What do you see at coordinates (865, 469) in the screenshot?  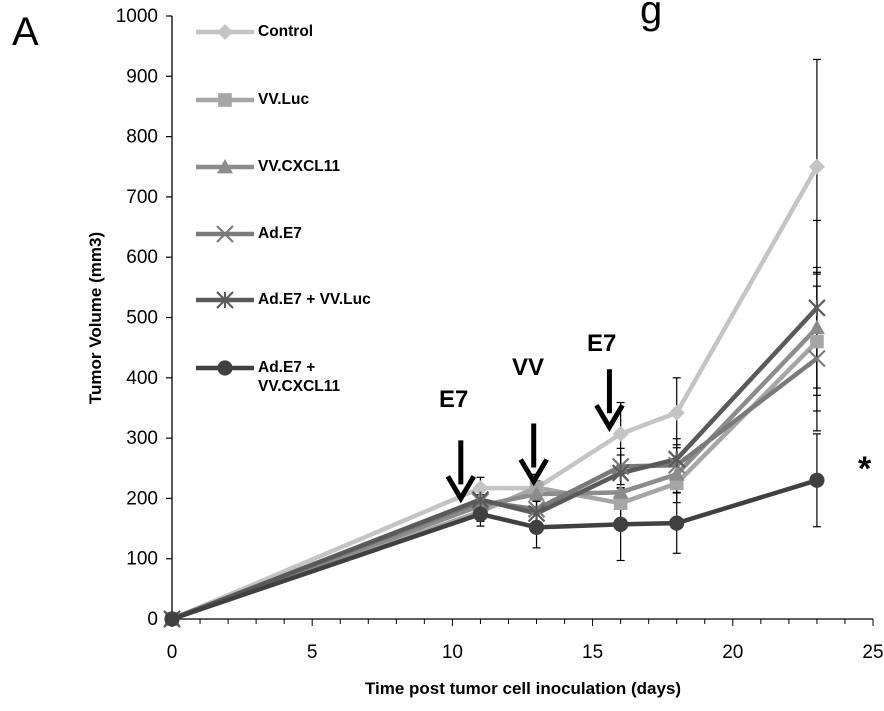 I see `significance-asterisk: *` at bounding box center [865, 469].